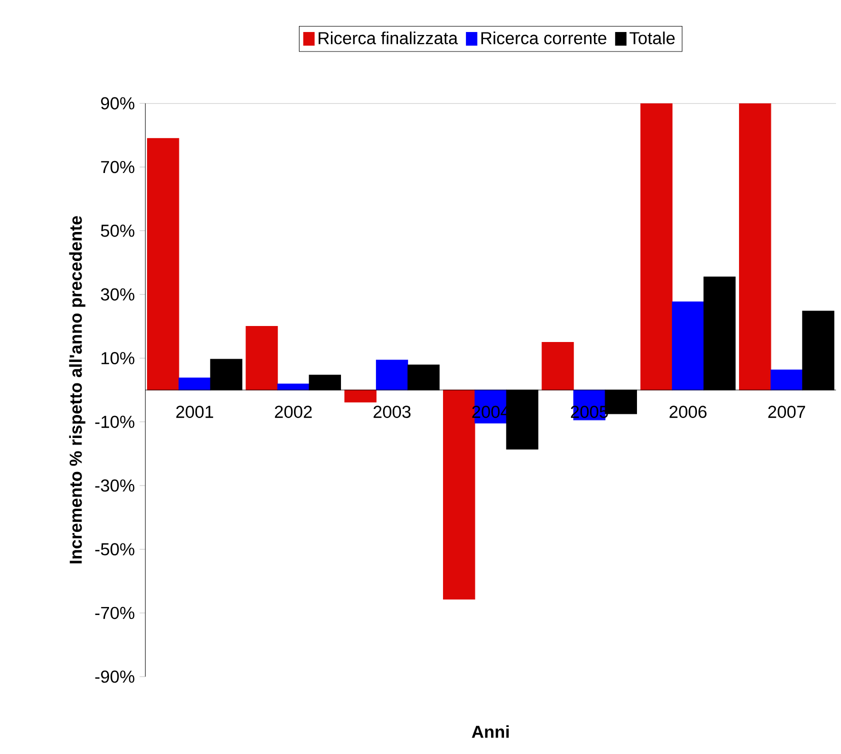 This screenshot has width=841, height=754. What do you see at coordinates (117, 230) in the screenshot?
I see `y-tick-label: 50%` at bounding box center [117, 230].